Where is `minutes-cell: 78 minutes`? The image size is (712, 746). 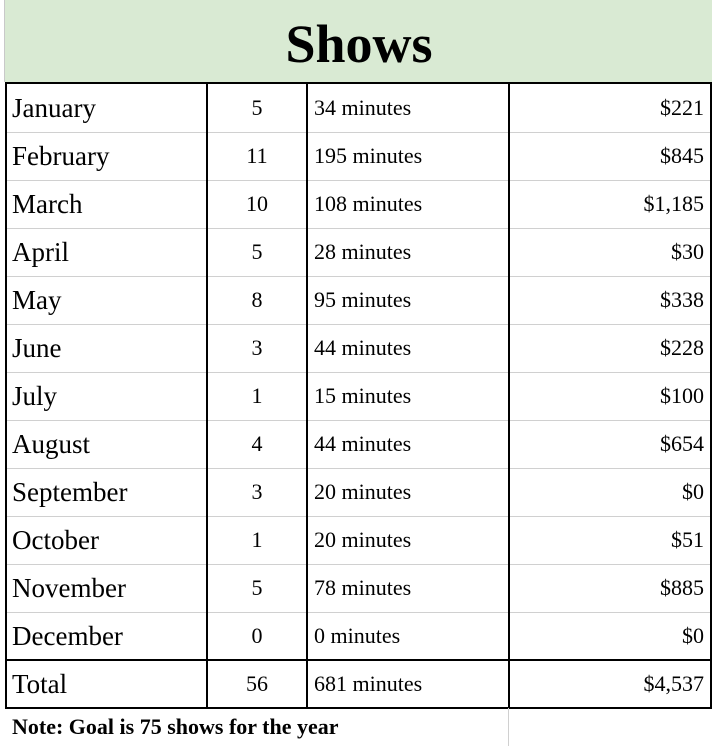 minutes-cell: 78 minutes is located at coordinates (363, 587).